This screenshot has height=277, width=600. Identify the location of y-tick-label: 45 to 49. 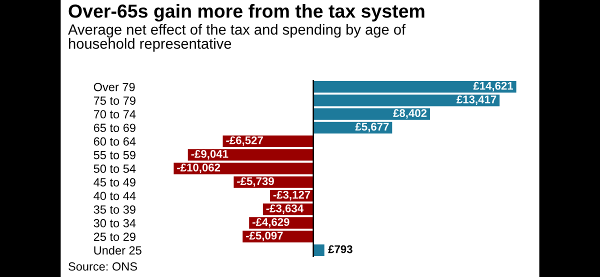
(115, 182).